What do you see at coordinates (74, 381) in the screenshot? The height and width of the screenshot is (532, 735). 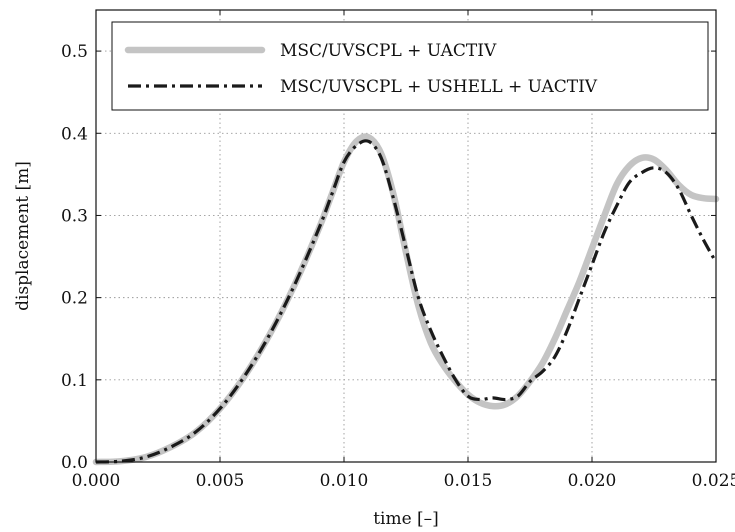 I see `y-tick-label: 0.1` at bounding box center [74, 381].